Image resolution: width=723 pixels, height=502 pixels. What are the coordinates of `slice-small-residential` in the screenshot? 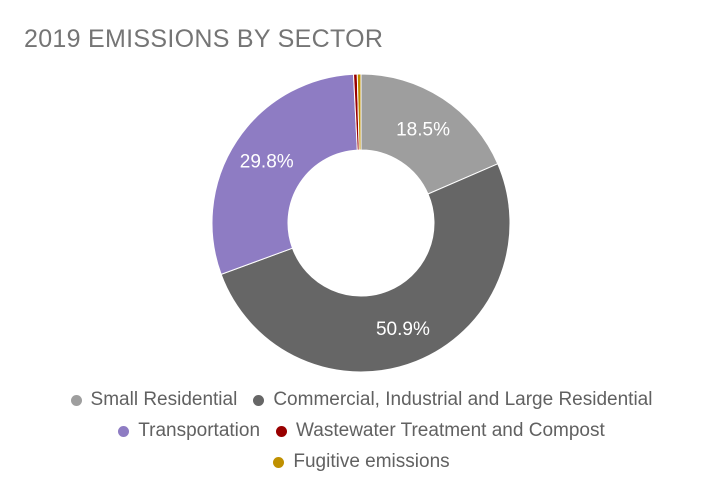 It's located at (429, 134).